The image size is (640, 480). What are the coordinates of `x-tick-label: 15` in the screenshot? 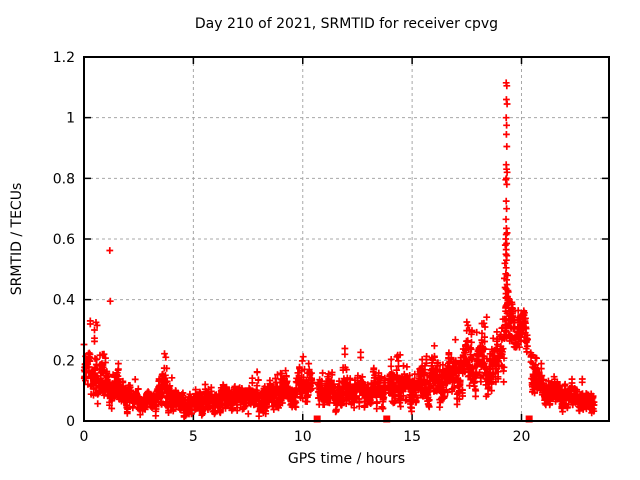 It's located at (412, 437).